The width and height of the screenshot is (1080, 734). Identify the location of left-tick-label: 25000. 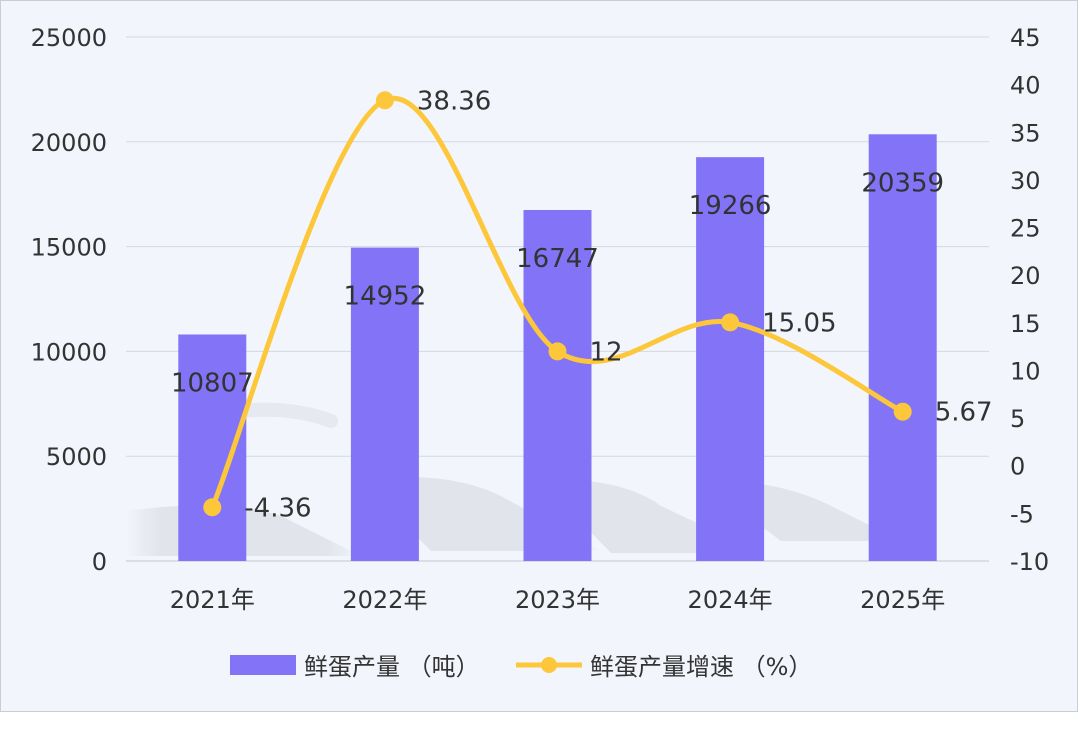
(69, 38).